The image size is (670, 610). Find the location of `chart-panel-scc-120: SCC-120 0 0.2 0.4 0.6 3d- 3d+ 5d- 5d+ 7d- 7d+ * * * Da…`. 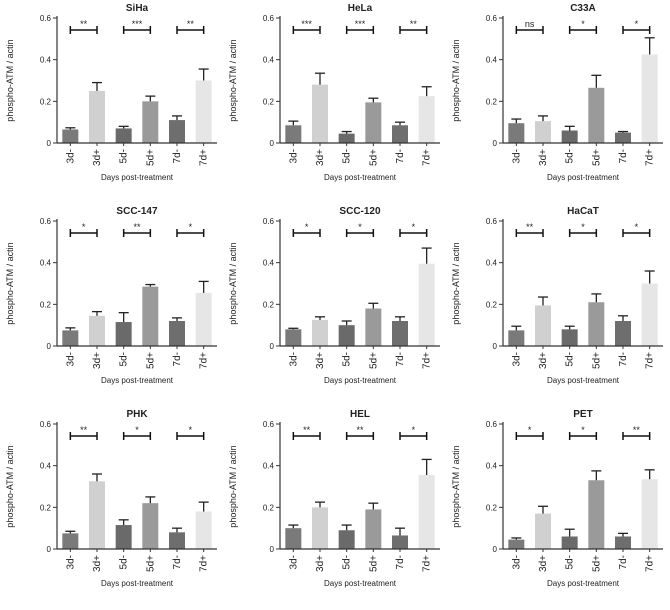

chart-panel-scc-120: SCC-120 0 0.2 0.4 0.6 3d- 3d+ 5d- 5d+ 7d- 7d+ * * * Da… is located at coordinates (334, 304).